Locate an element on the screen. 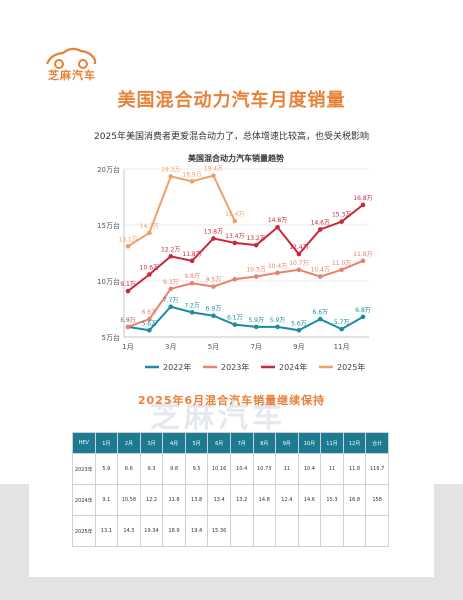 The image size is (463, 600). table-header-row: HEV 1月 2月 3月 4月 5月 6月 7月 8月 9月 10月 11月 12月 合计 is located at coordinates (230, 443).